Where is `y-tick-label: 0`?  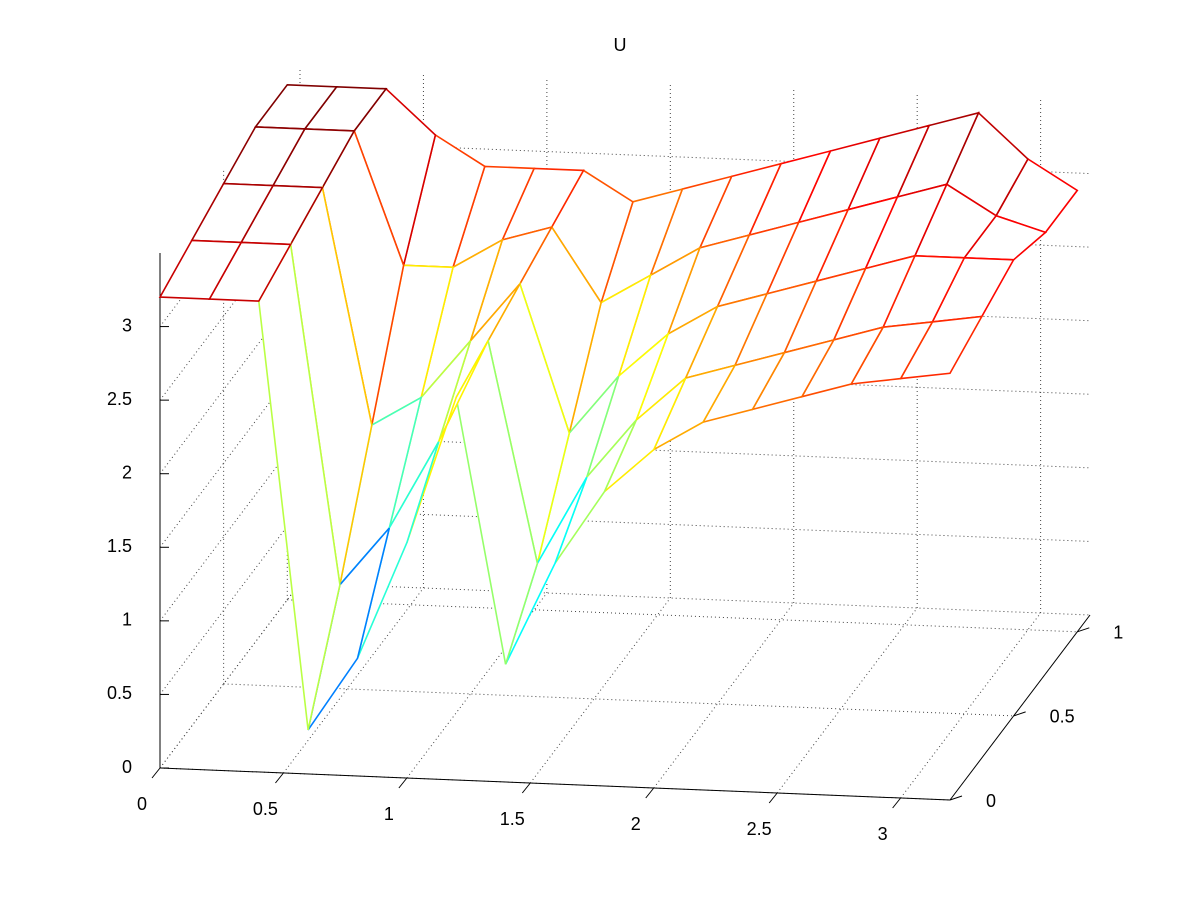 y-tick-label: 0 is located at coordinates (991, 801).